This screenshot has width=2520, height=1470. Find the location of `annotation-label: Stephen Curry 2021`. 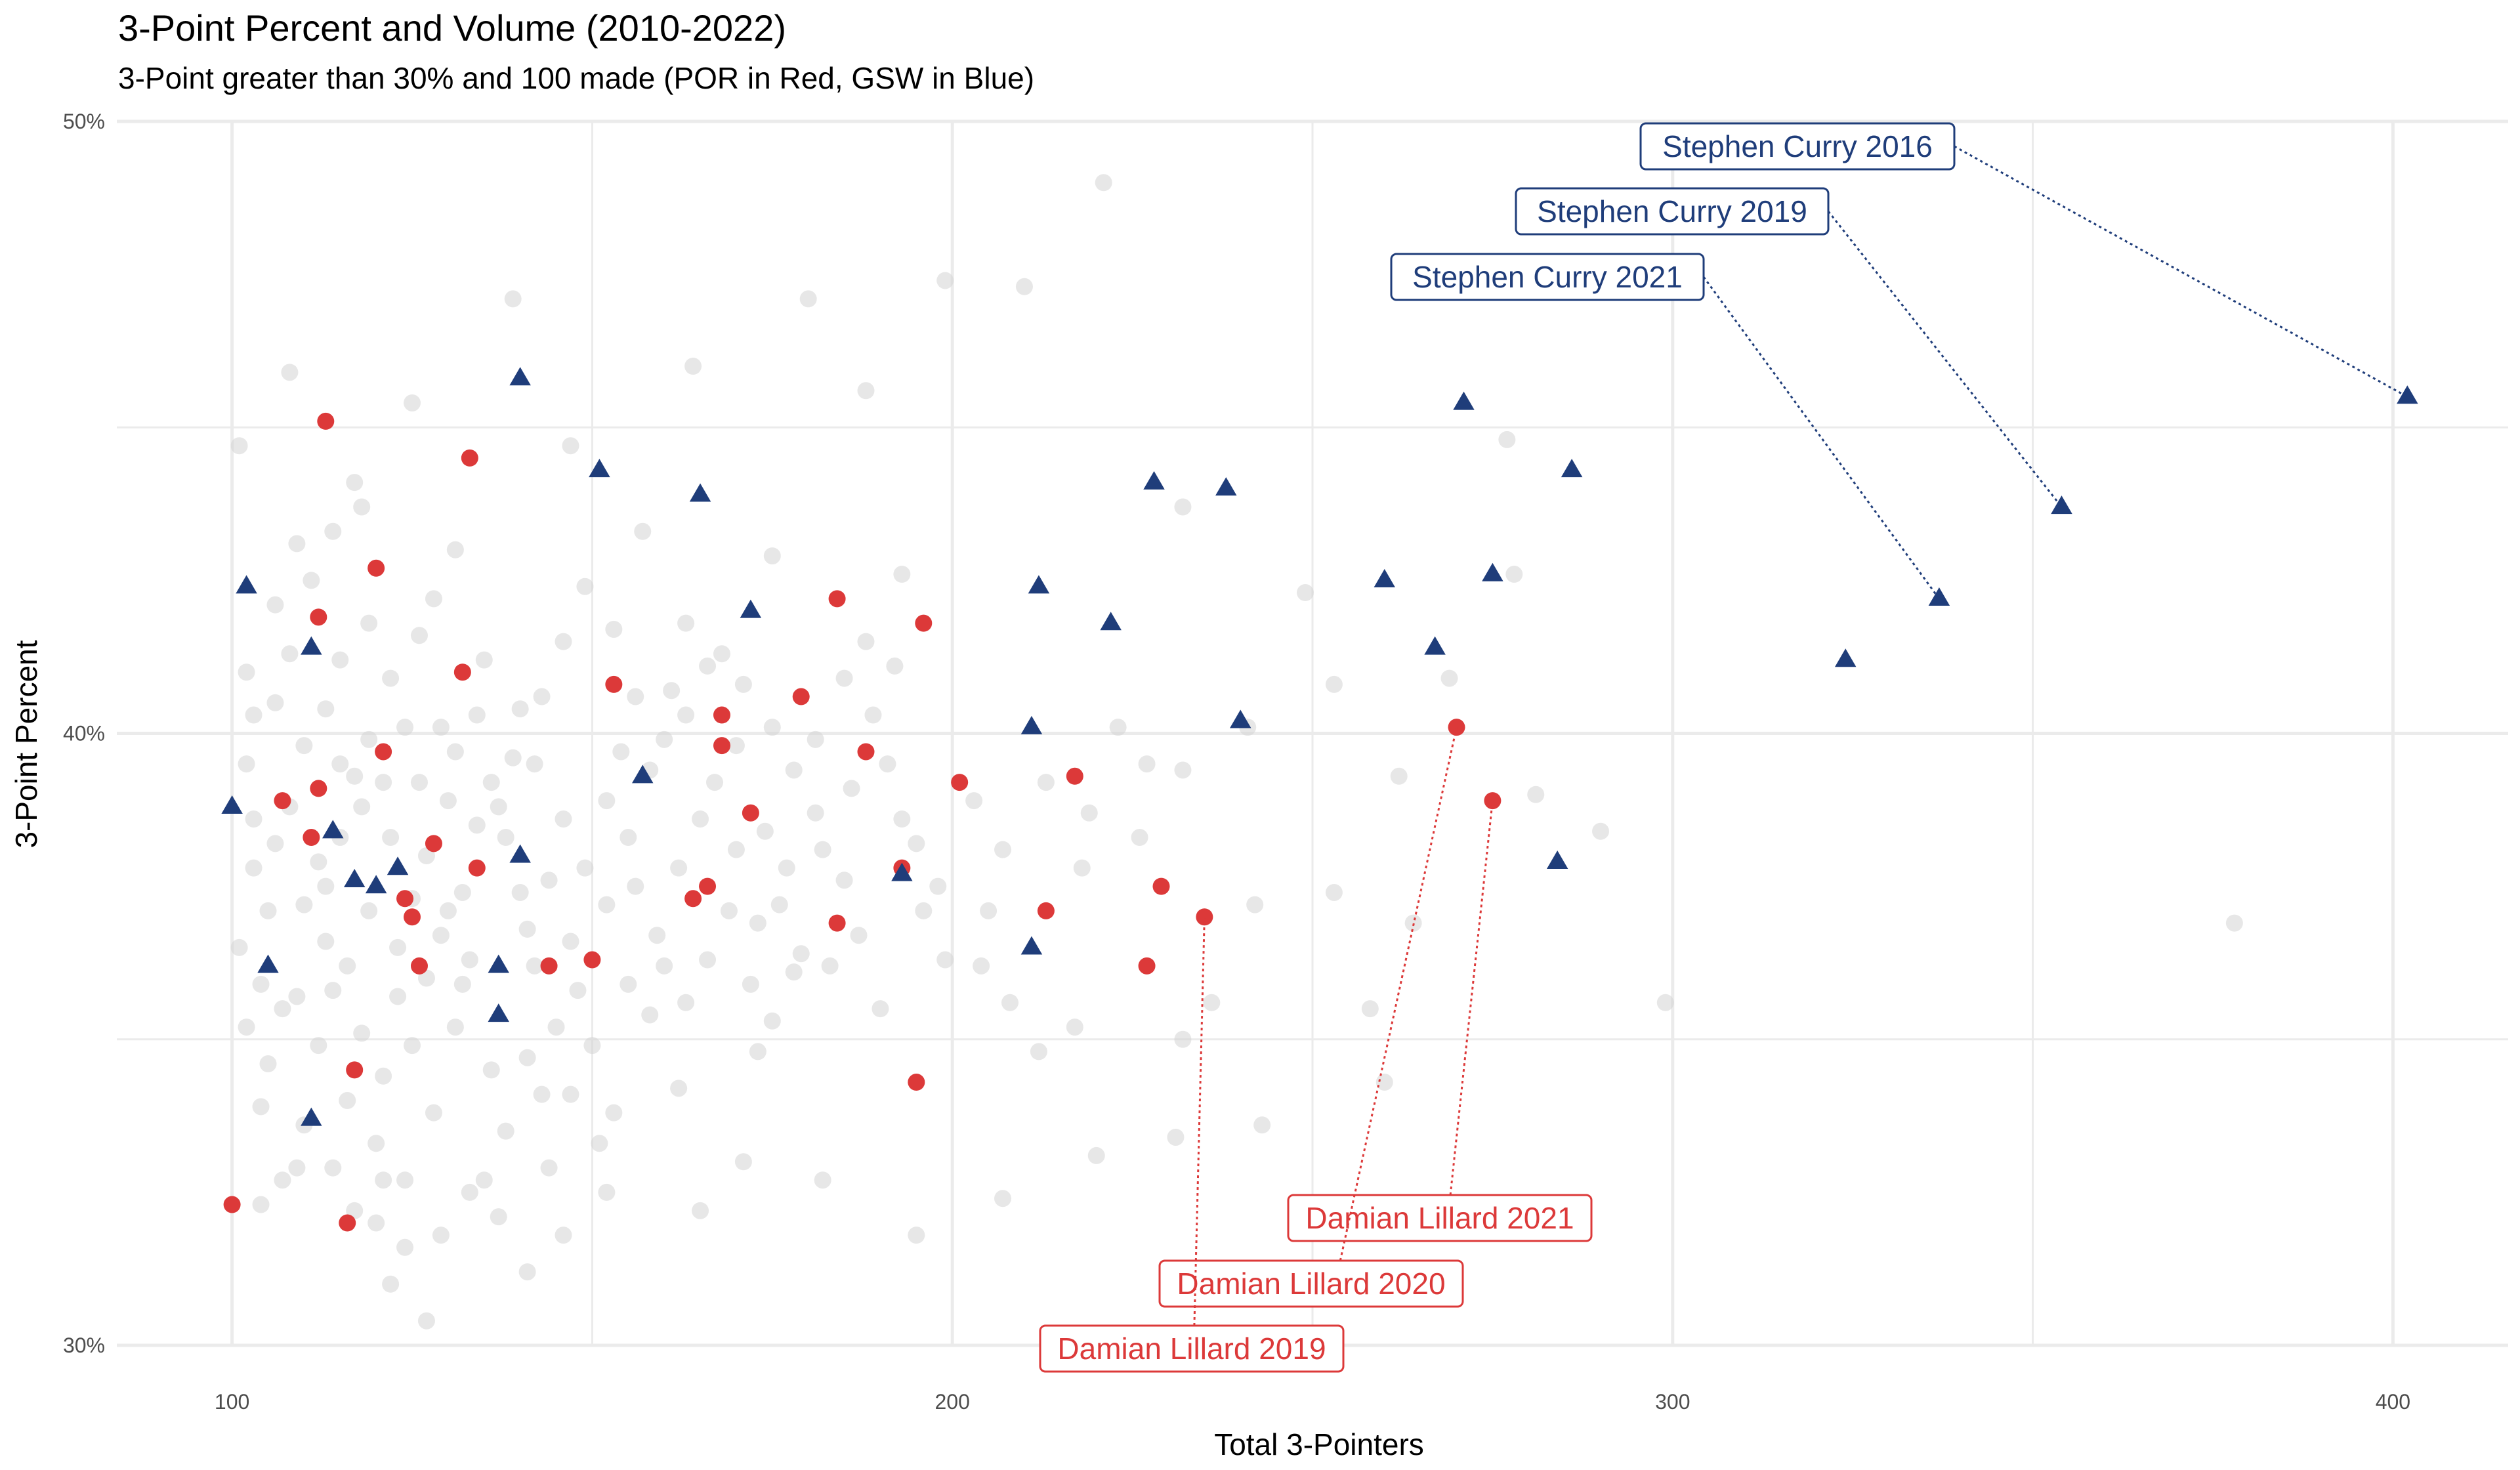

annotation-label: Stephen Curry 2021 is located at coordinates (1547, 277).